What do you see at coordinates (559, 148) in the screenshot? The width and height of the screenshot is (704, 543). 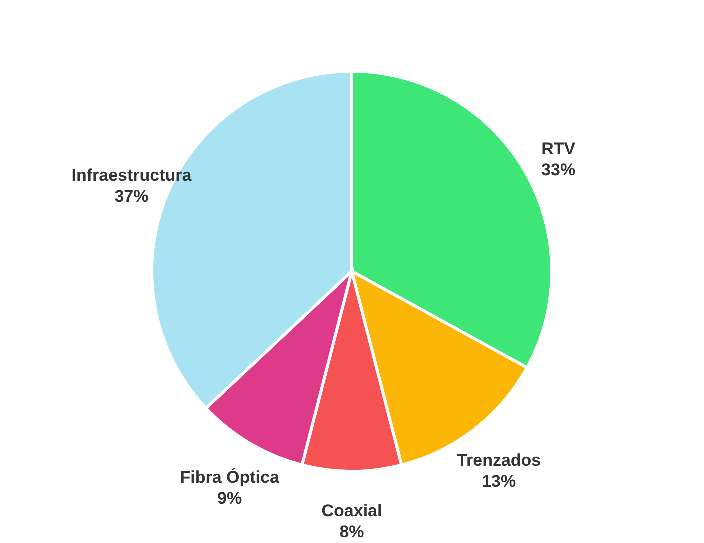 I see `slice-label: RTV` at bounding box center [559, 148].